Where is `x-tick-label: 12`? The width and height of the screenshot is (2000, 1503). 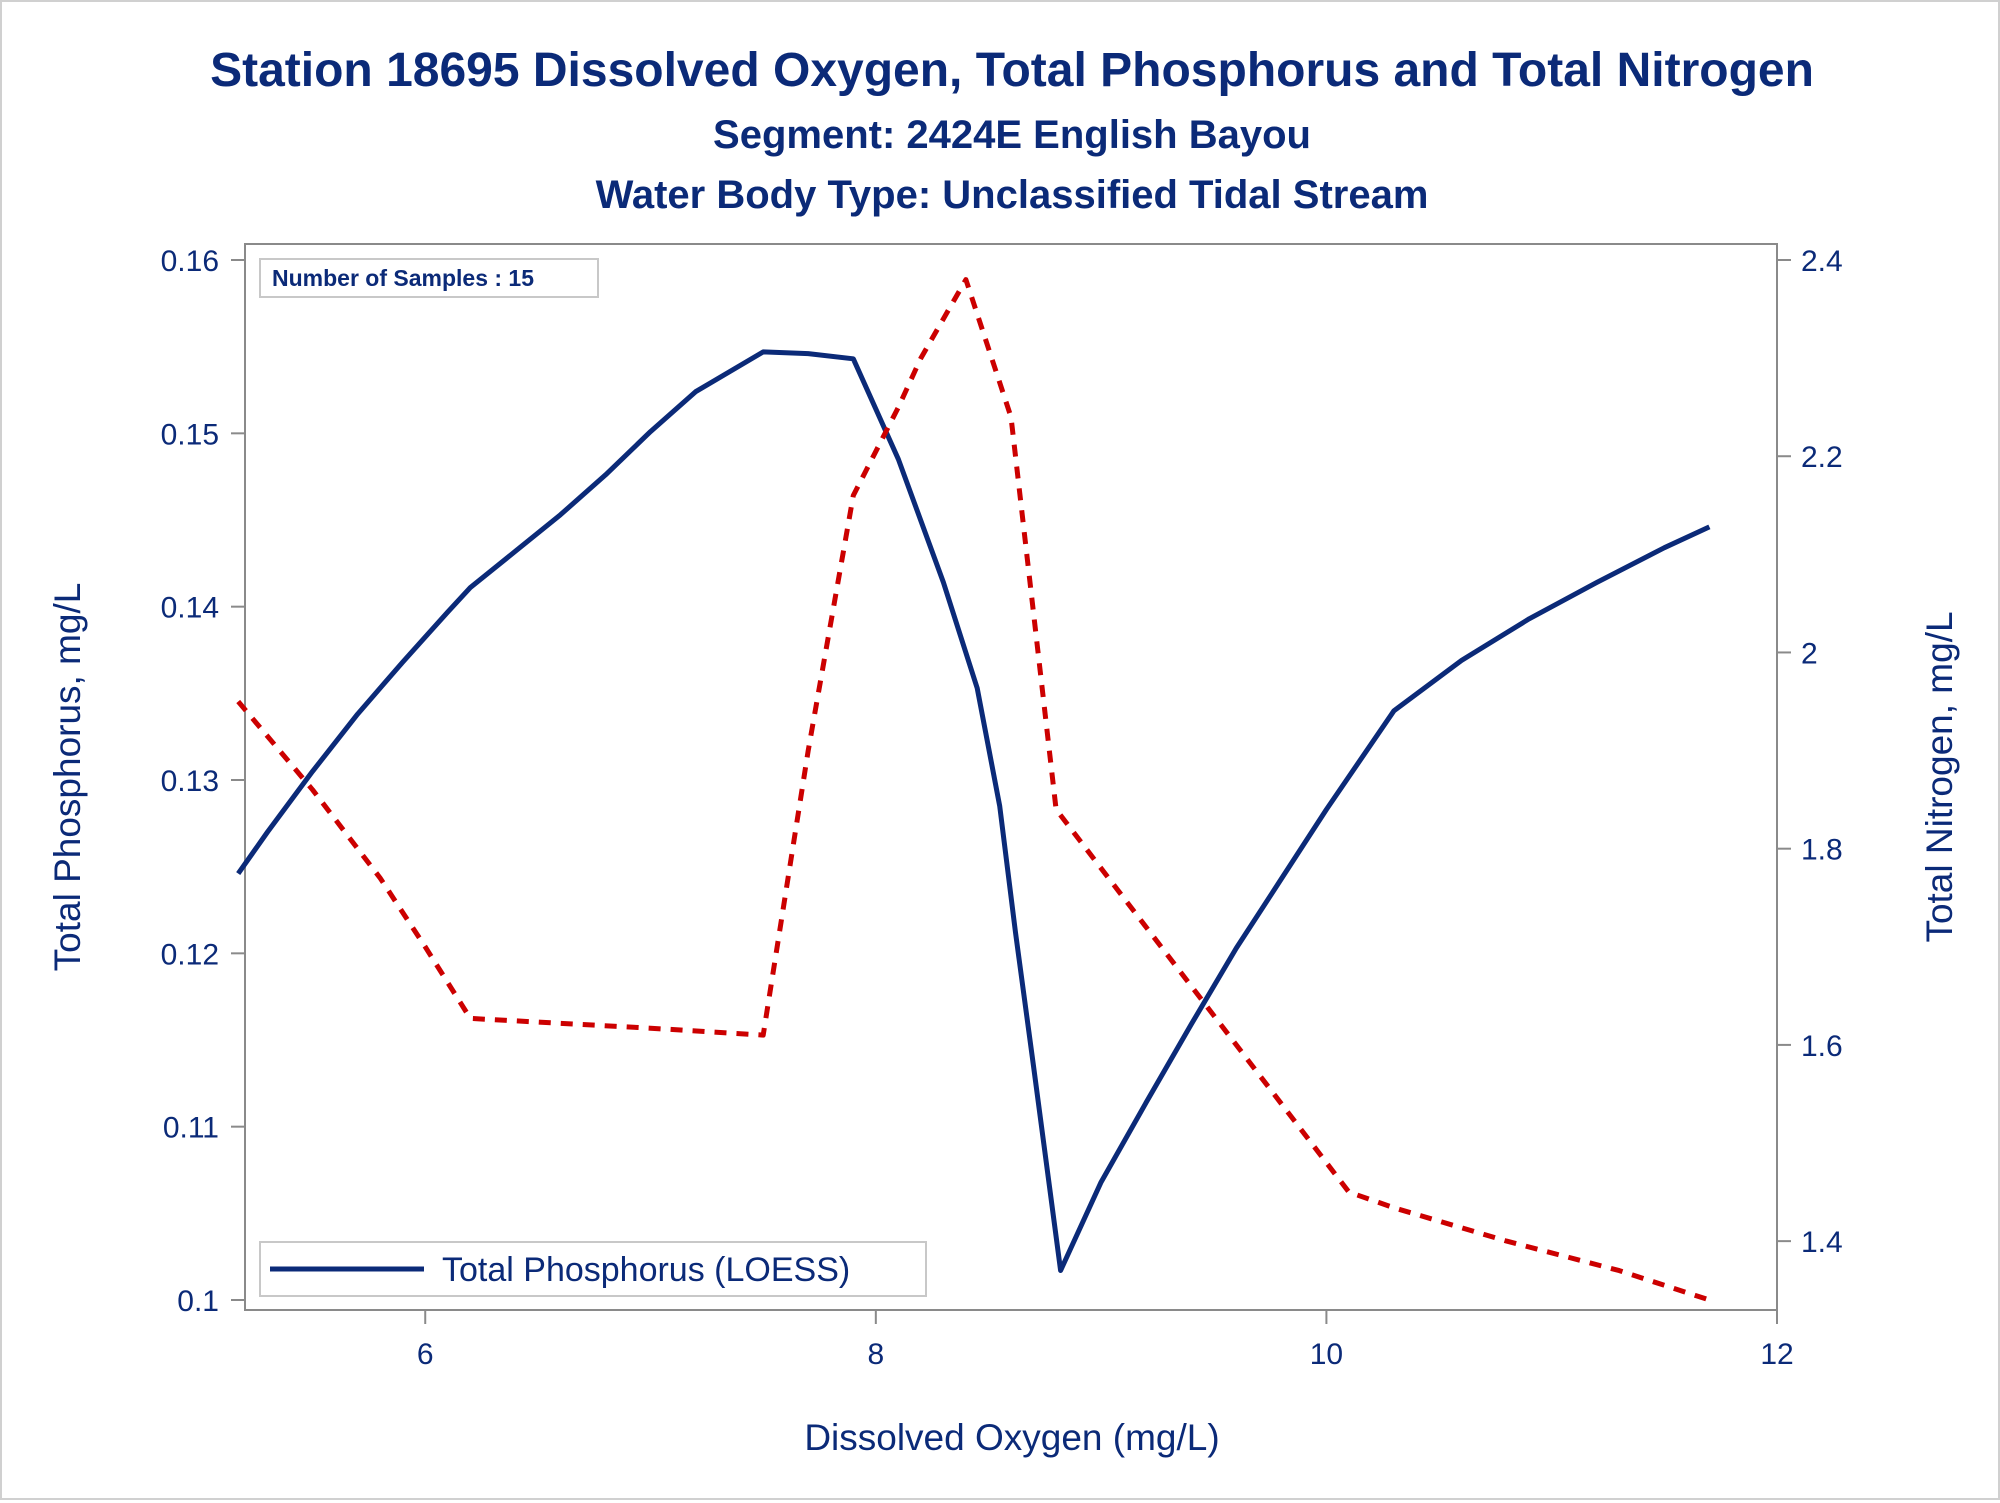
x-tick-label: 12 is located at coordinates (1776, 1354).